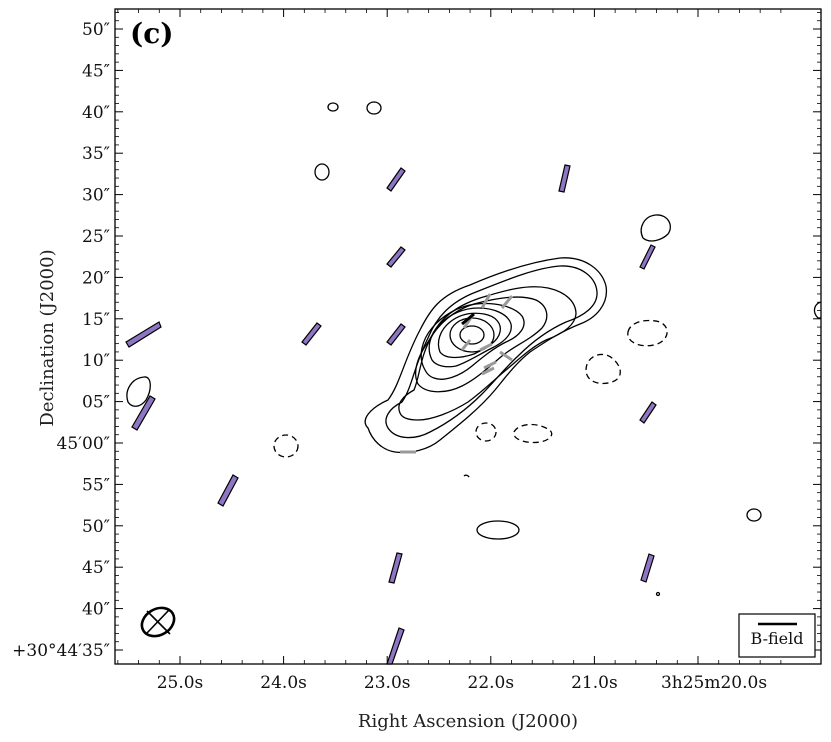  I want to click on y-tick-label: 20″, so click(96, 278).